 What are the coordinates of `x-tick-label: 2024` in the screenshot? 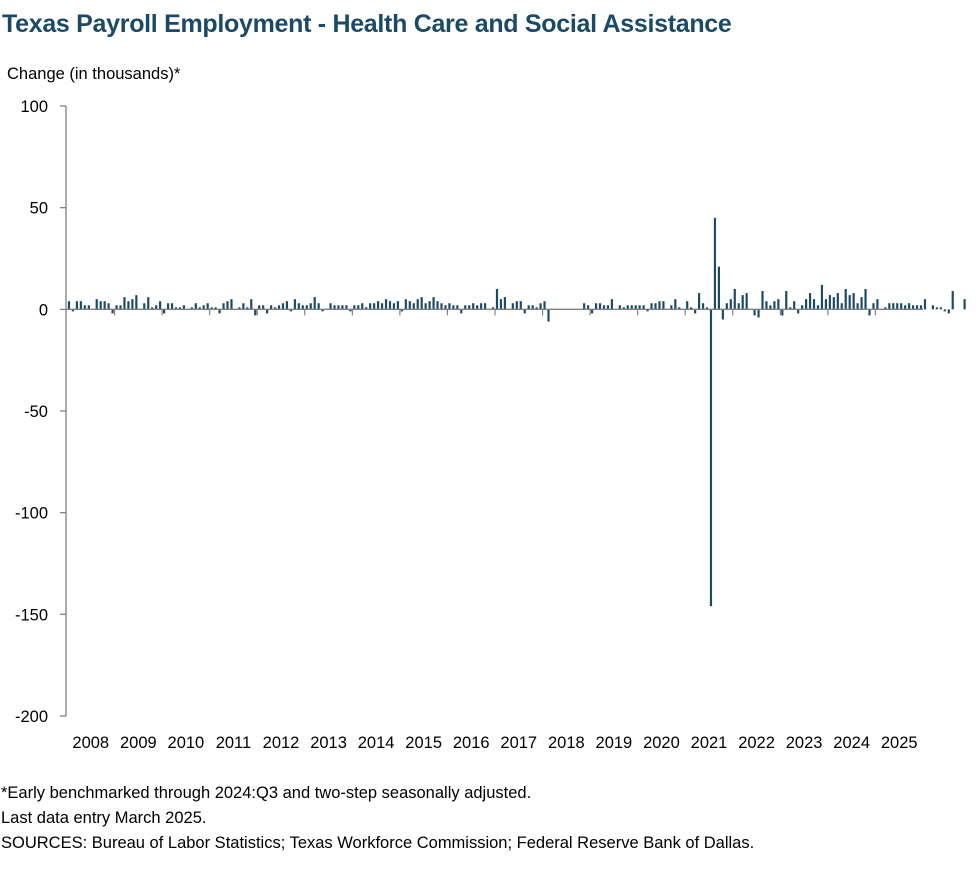 It's located at (851, 743).